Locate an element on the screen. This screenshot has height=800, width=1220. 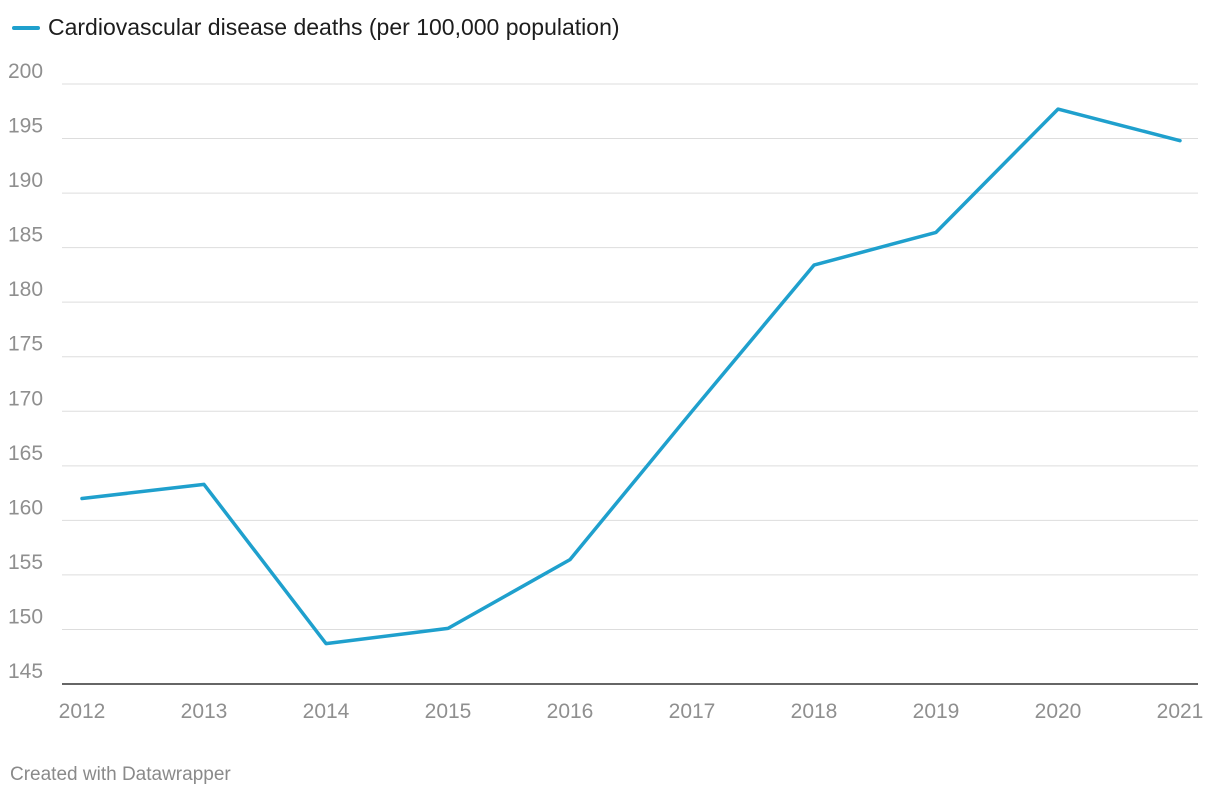
credit-text: Created with Datawrapper is located at coordinates (120, 774).